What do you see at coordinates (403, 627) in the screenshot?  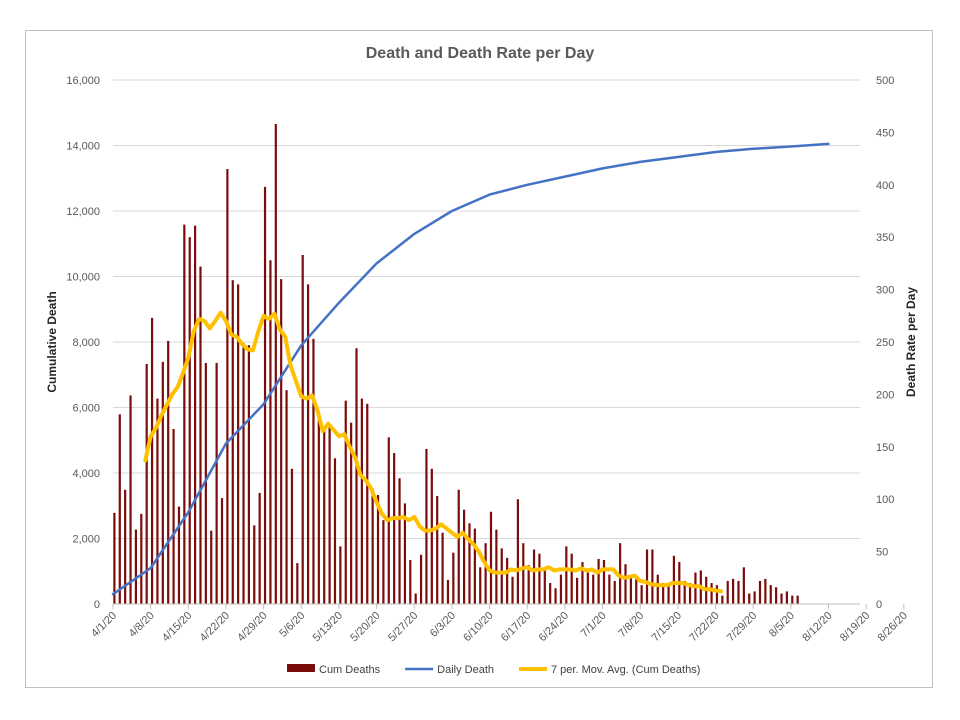 I see `x-tick-label: 5/27/20` at bounding box center [403, 627].